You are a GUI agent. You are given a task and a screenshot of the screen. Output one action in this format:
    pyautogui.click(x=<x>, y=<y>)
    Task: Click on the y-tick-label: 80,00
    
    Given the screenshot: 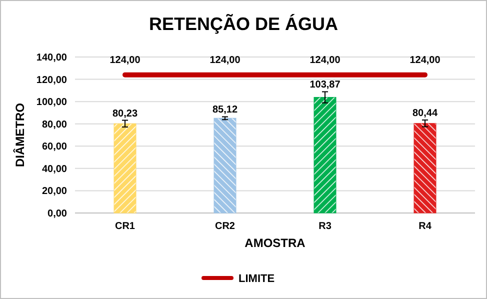 What is the action you would take?
    pyautogui.click(x=55, y=124)
    